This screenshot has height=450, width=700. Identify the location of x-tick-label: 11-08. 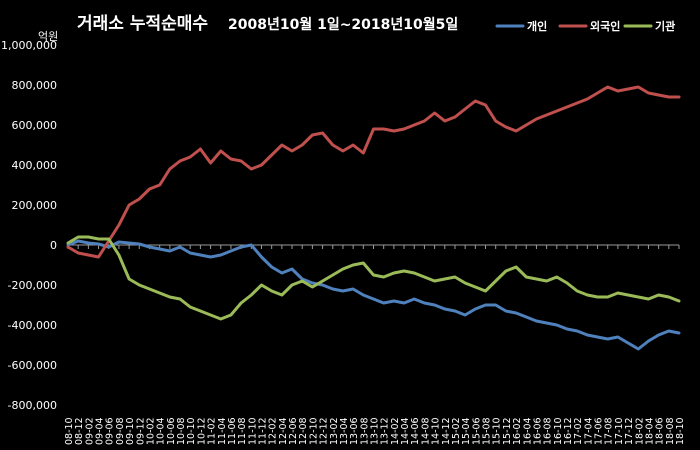
(242, 431).